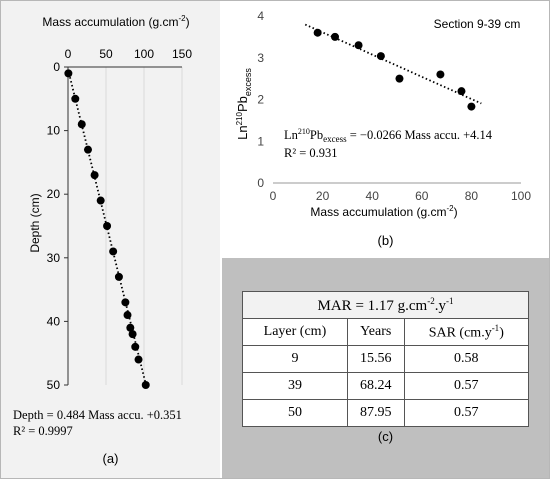 The height and width of the screenshot is (479, 550). Describe the element at coordinates (242, 132) in the screenshot. I see `chart-b-ylabel-ln: Ln` at that location.